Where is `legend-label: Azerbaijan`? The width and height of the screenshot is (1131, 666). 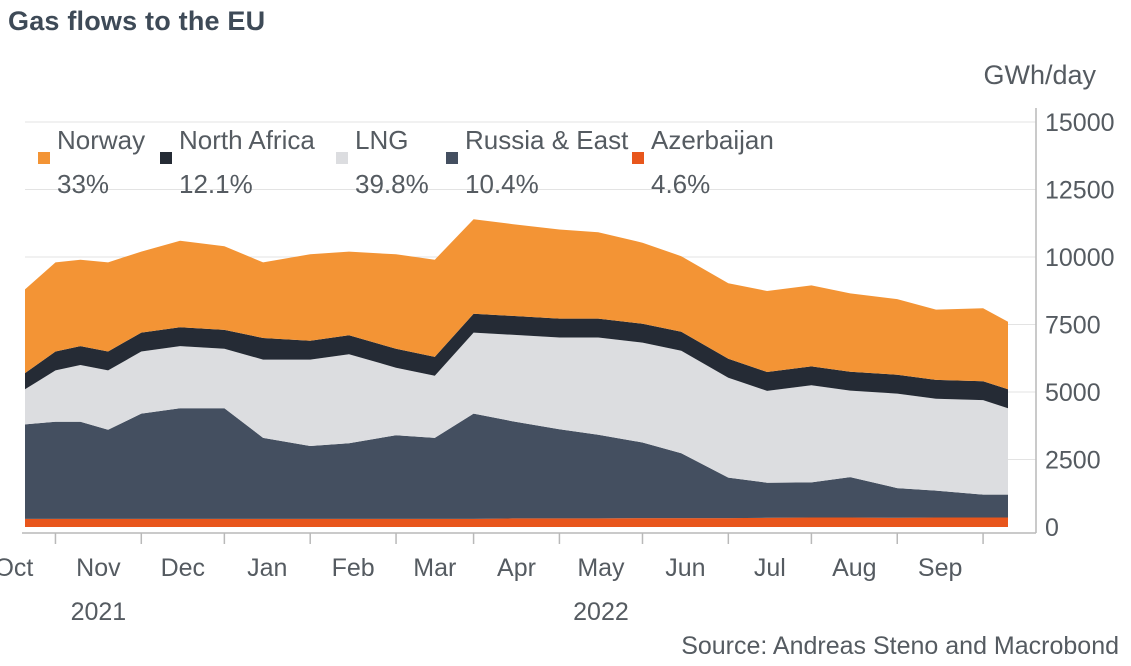
legend-label: Azerbaijan is located at coordinates (712, 140).